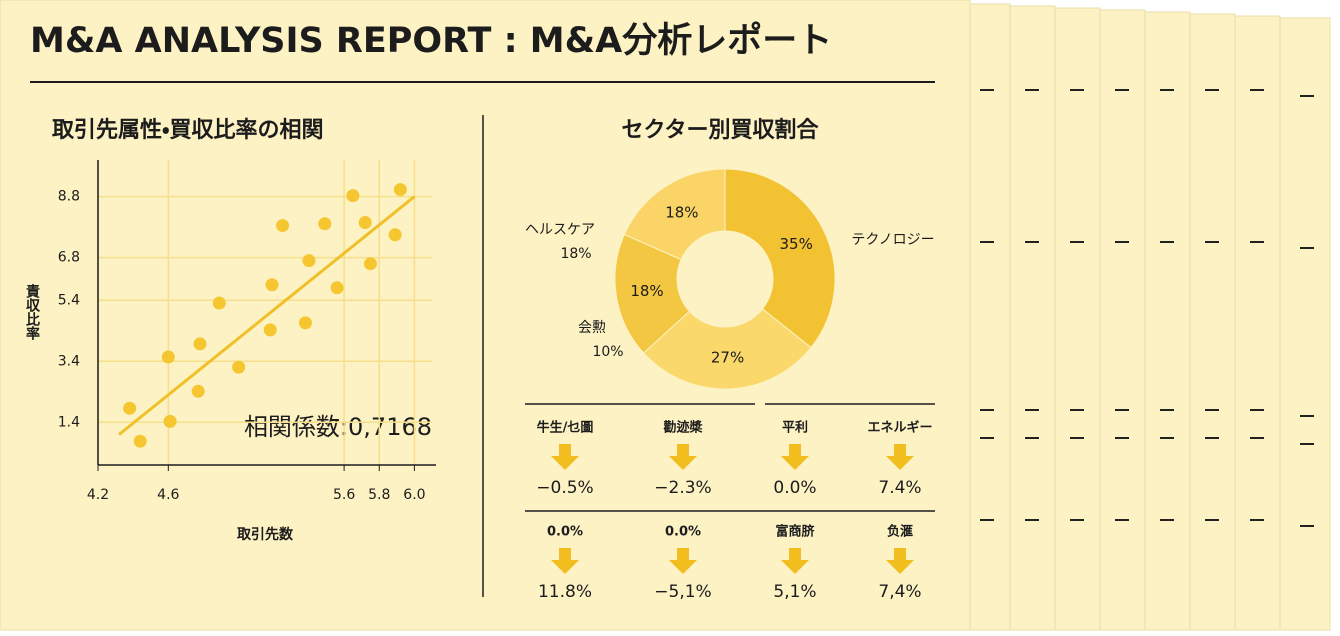 The height and width of the screenshot is (636, 1340). I want to click on metric-value: 5,1%, so click(794, 592).